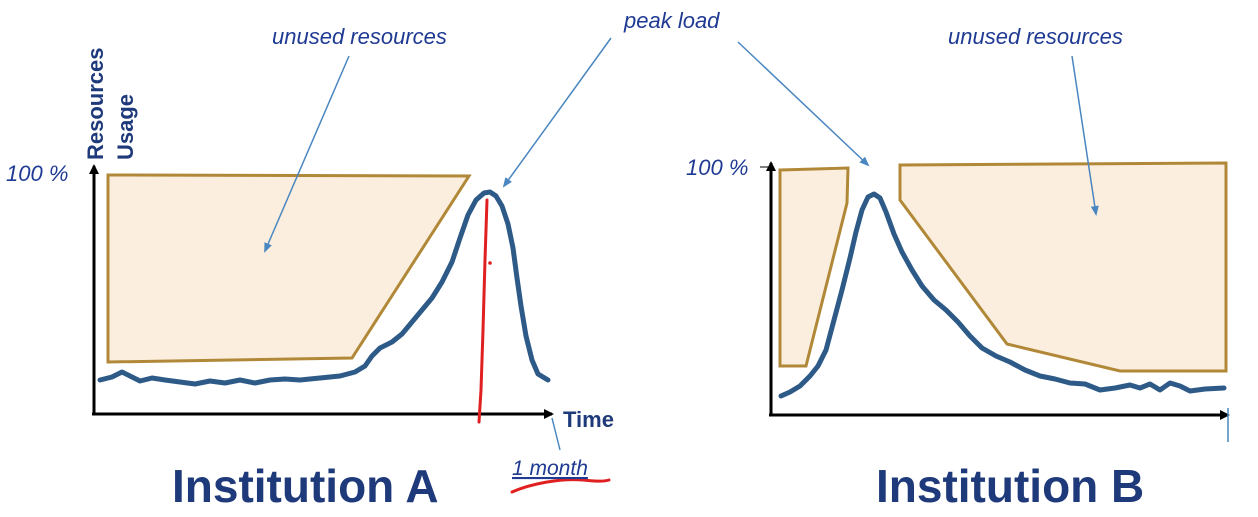  What do you see at coordinates (1035, 36) in the screenshot?
I see `unused-resources-label-b: unused resources` at bounding box center [1035, 36].